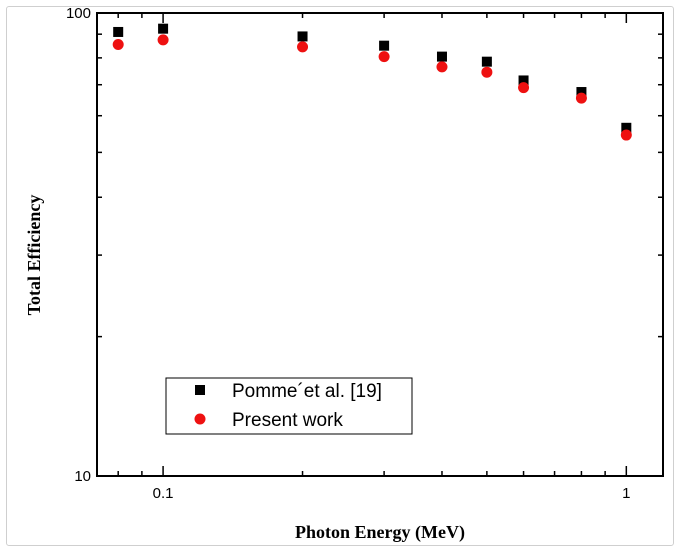 The image size is (676, 546). I want to click on legend-label-present: Present work, so click(287, 420).